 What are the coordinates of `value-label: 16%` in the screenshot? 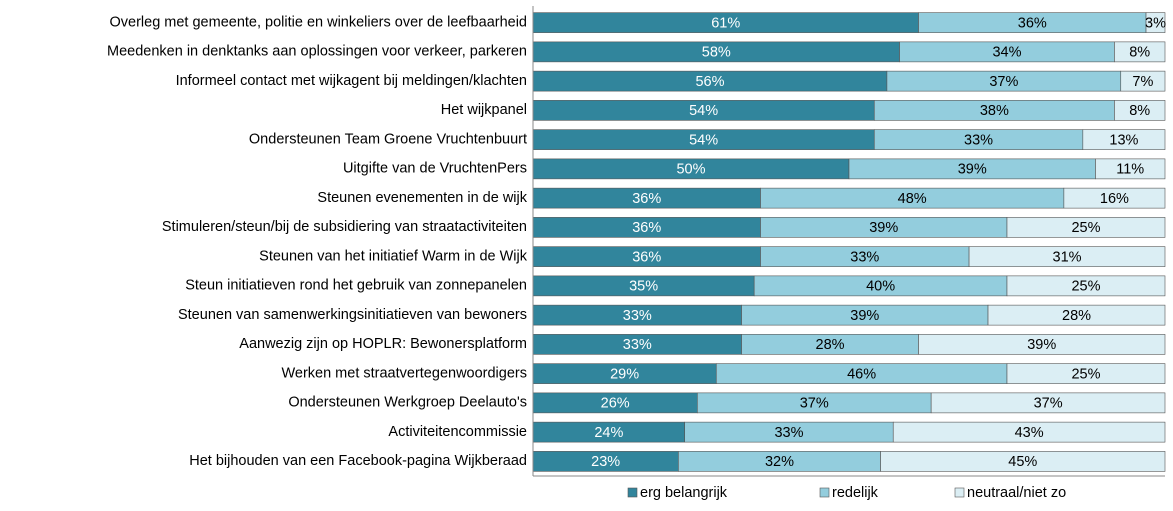 It's located at (1114, 199).